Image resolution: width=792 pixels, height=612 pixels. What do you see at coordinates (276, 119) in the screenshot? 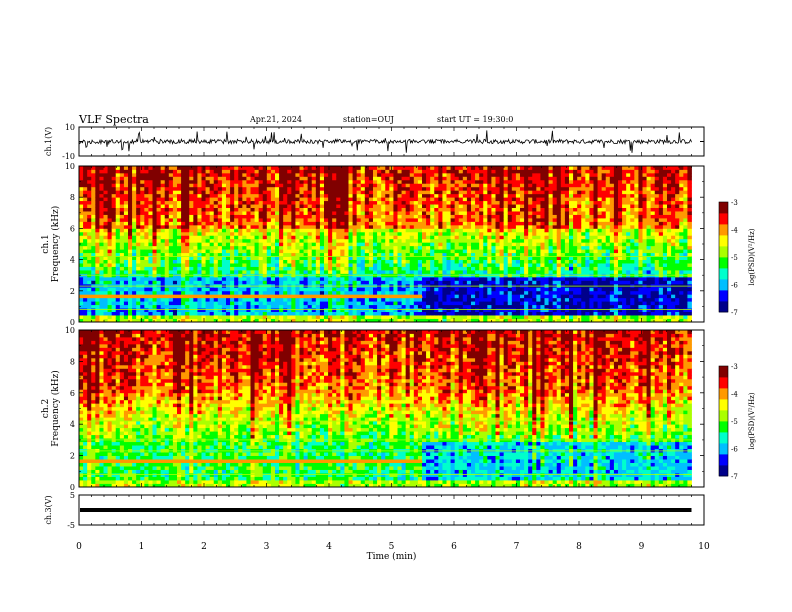
I see `date-label: Apr.21, 2024` at bounding box center [276, 119].